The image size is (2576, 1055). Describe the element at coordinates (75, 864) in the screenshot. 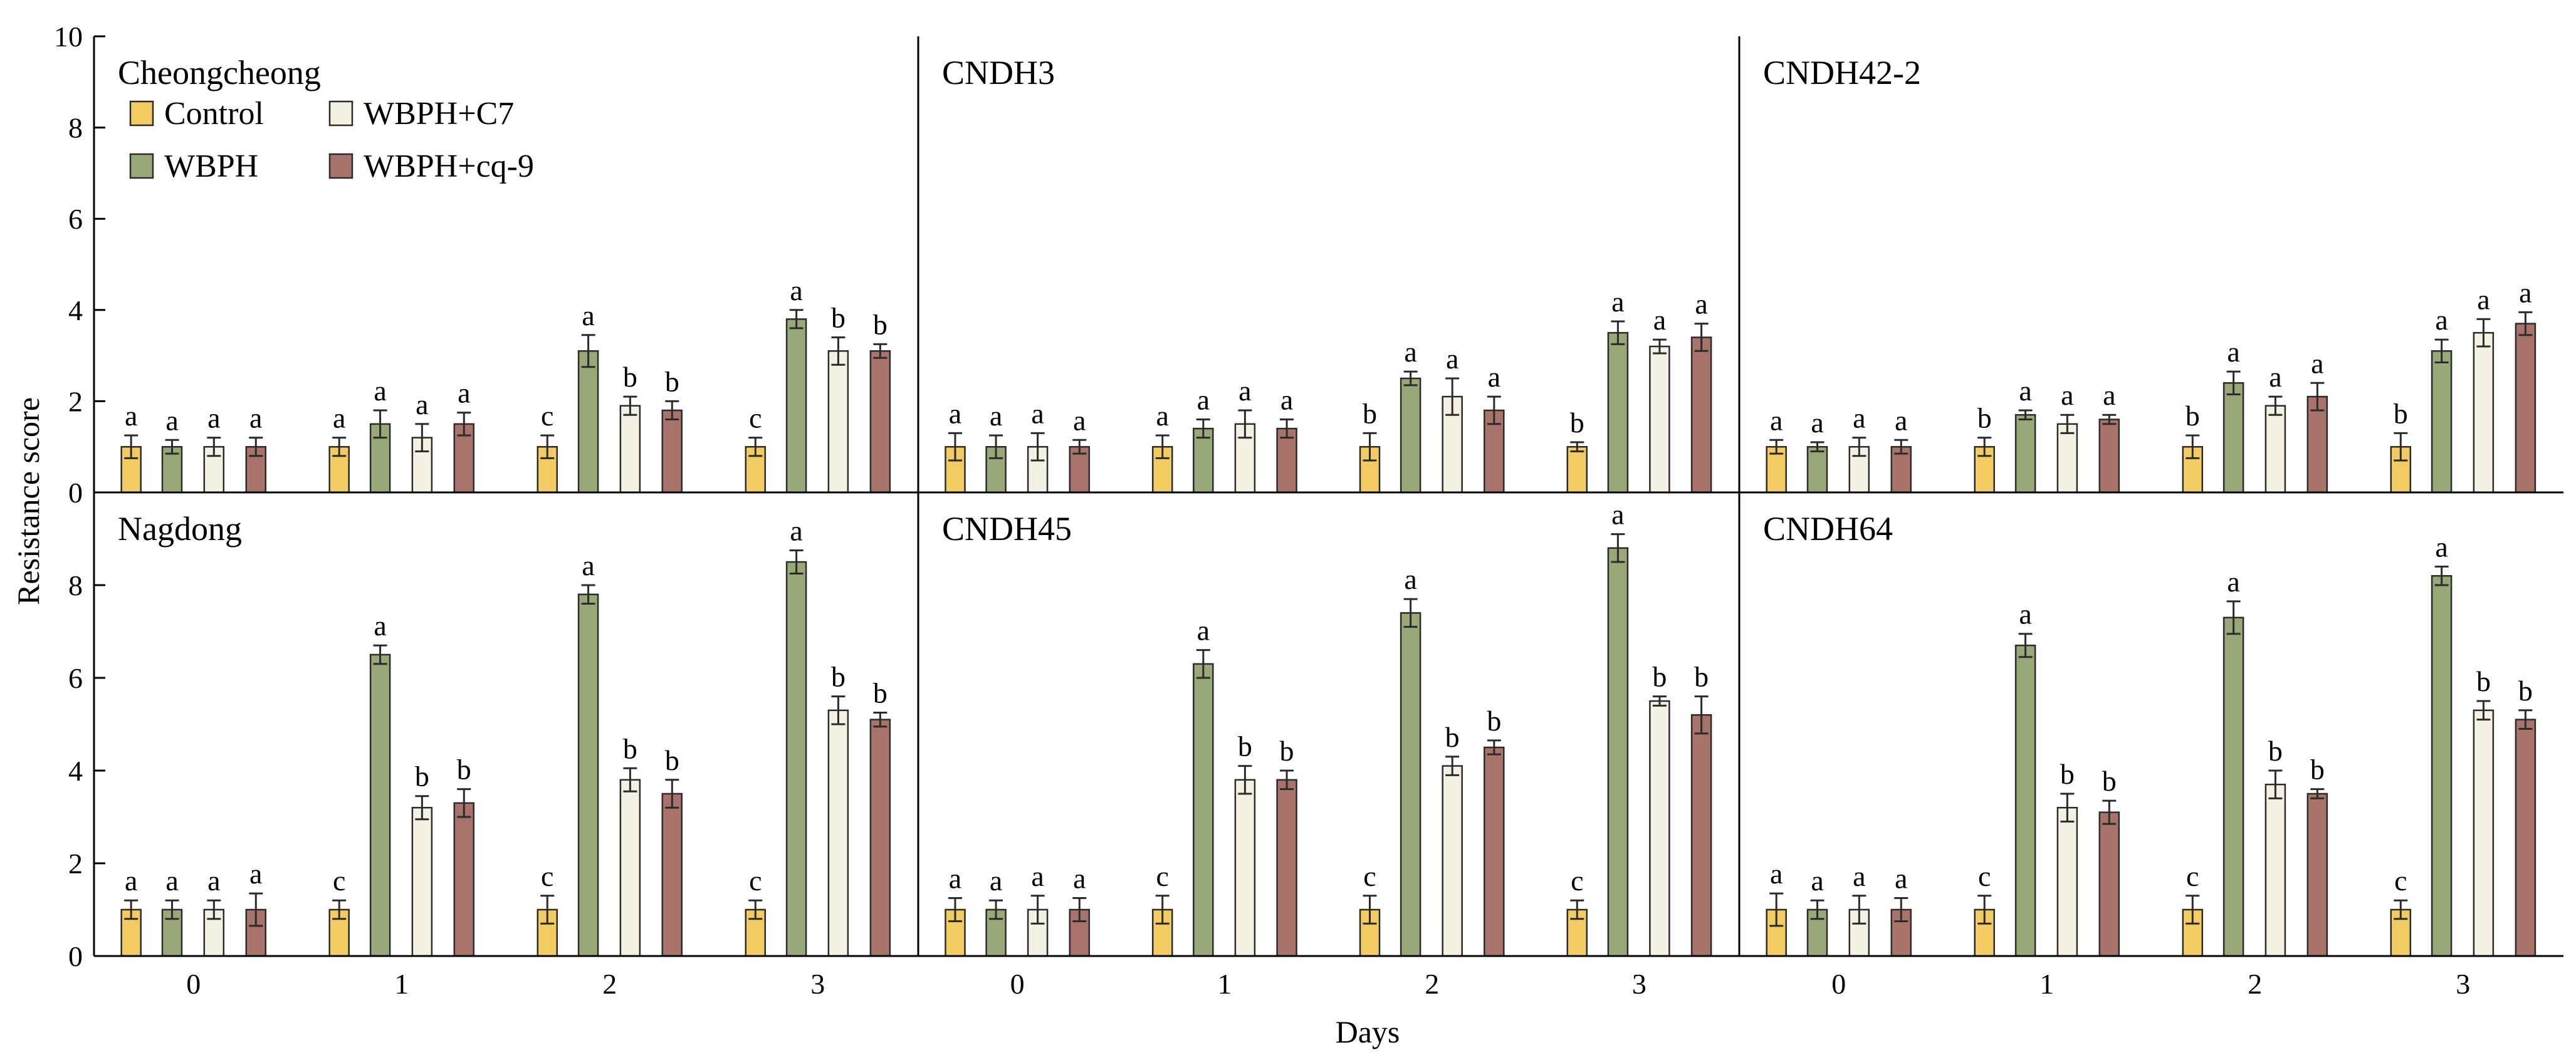

I see `y-tick-label: 2` at that location.